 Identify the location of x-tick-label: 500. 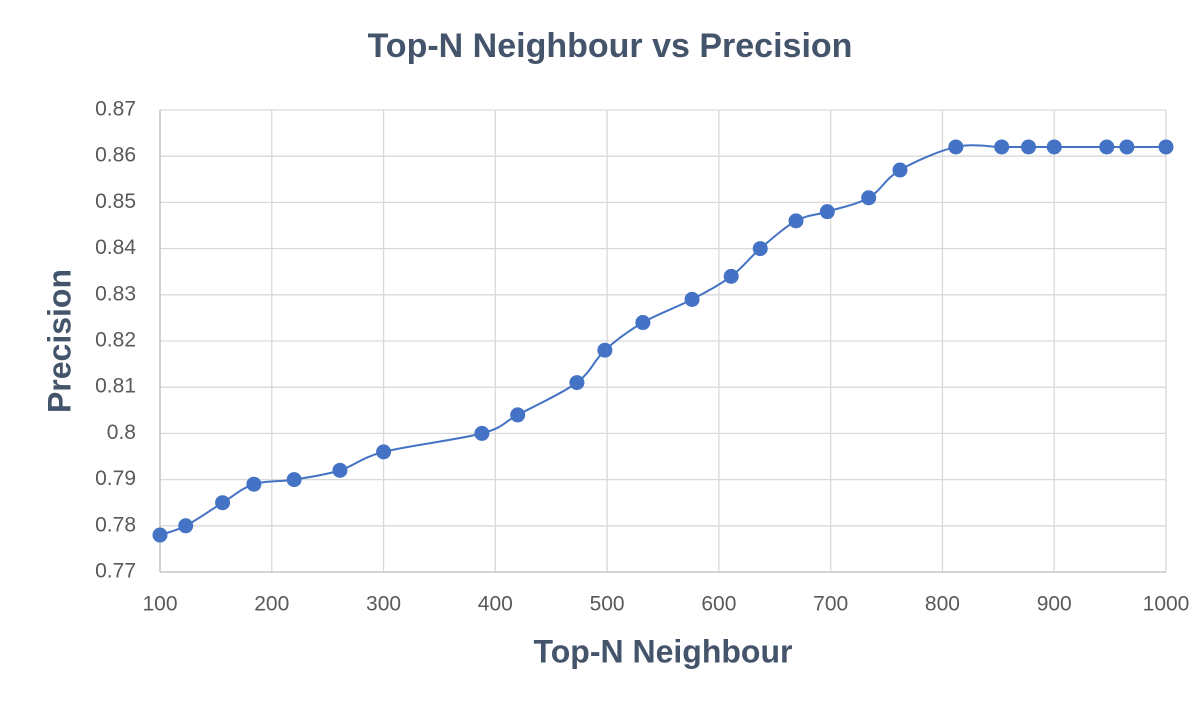
(607, 604).